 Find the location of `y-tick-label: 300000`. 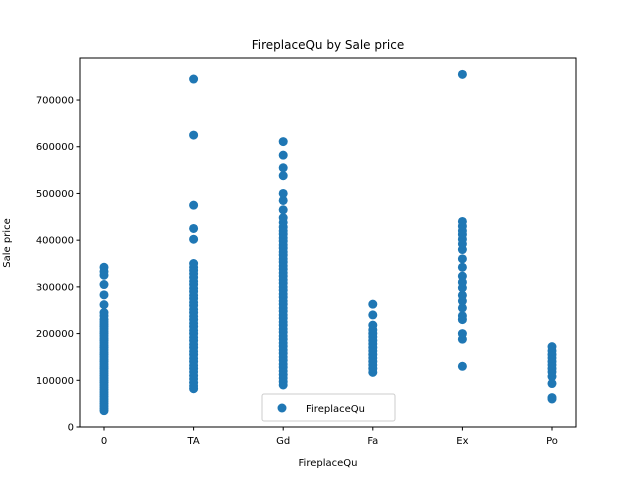

y-tick-label: 300000 is located at coordinates (55, 287).